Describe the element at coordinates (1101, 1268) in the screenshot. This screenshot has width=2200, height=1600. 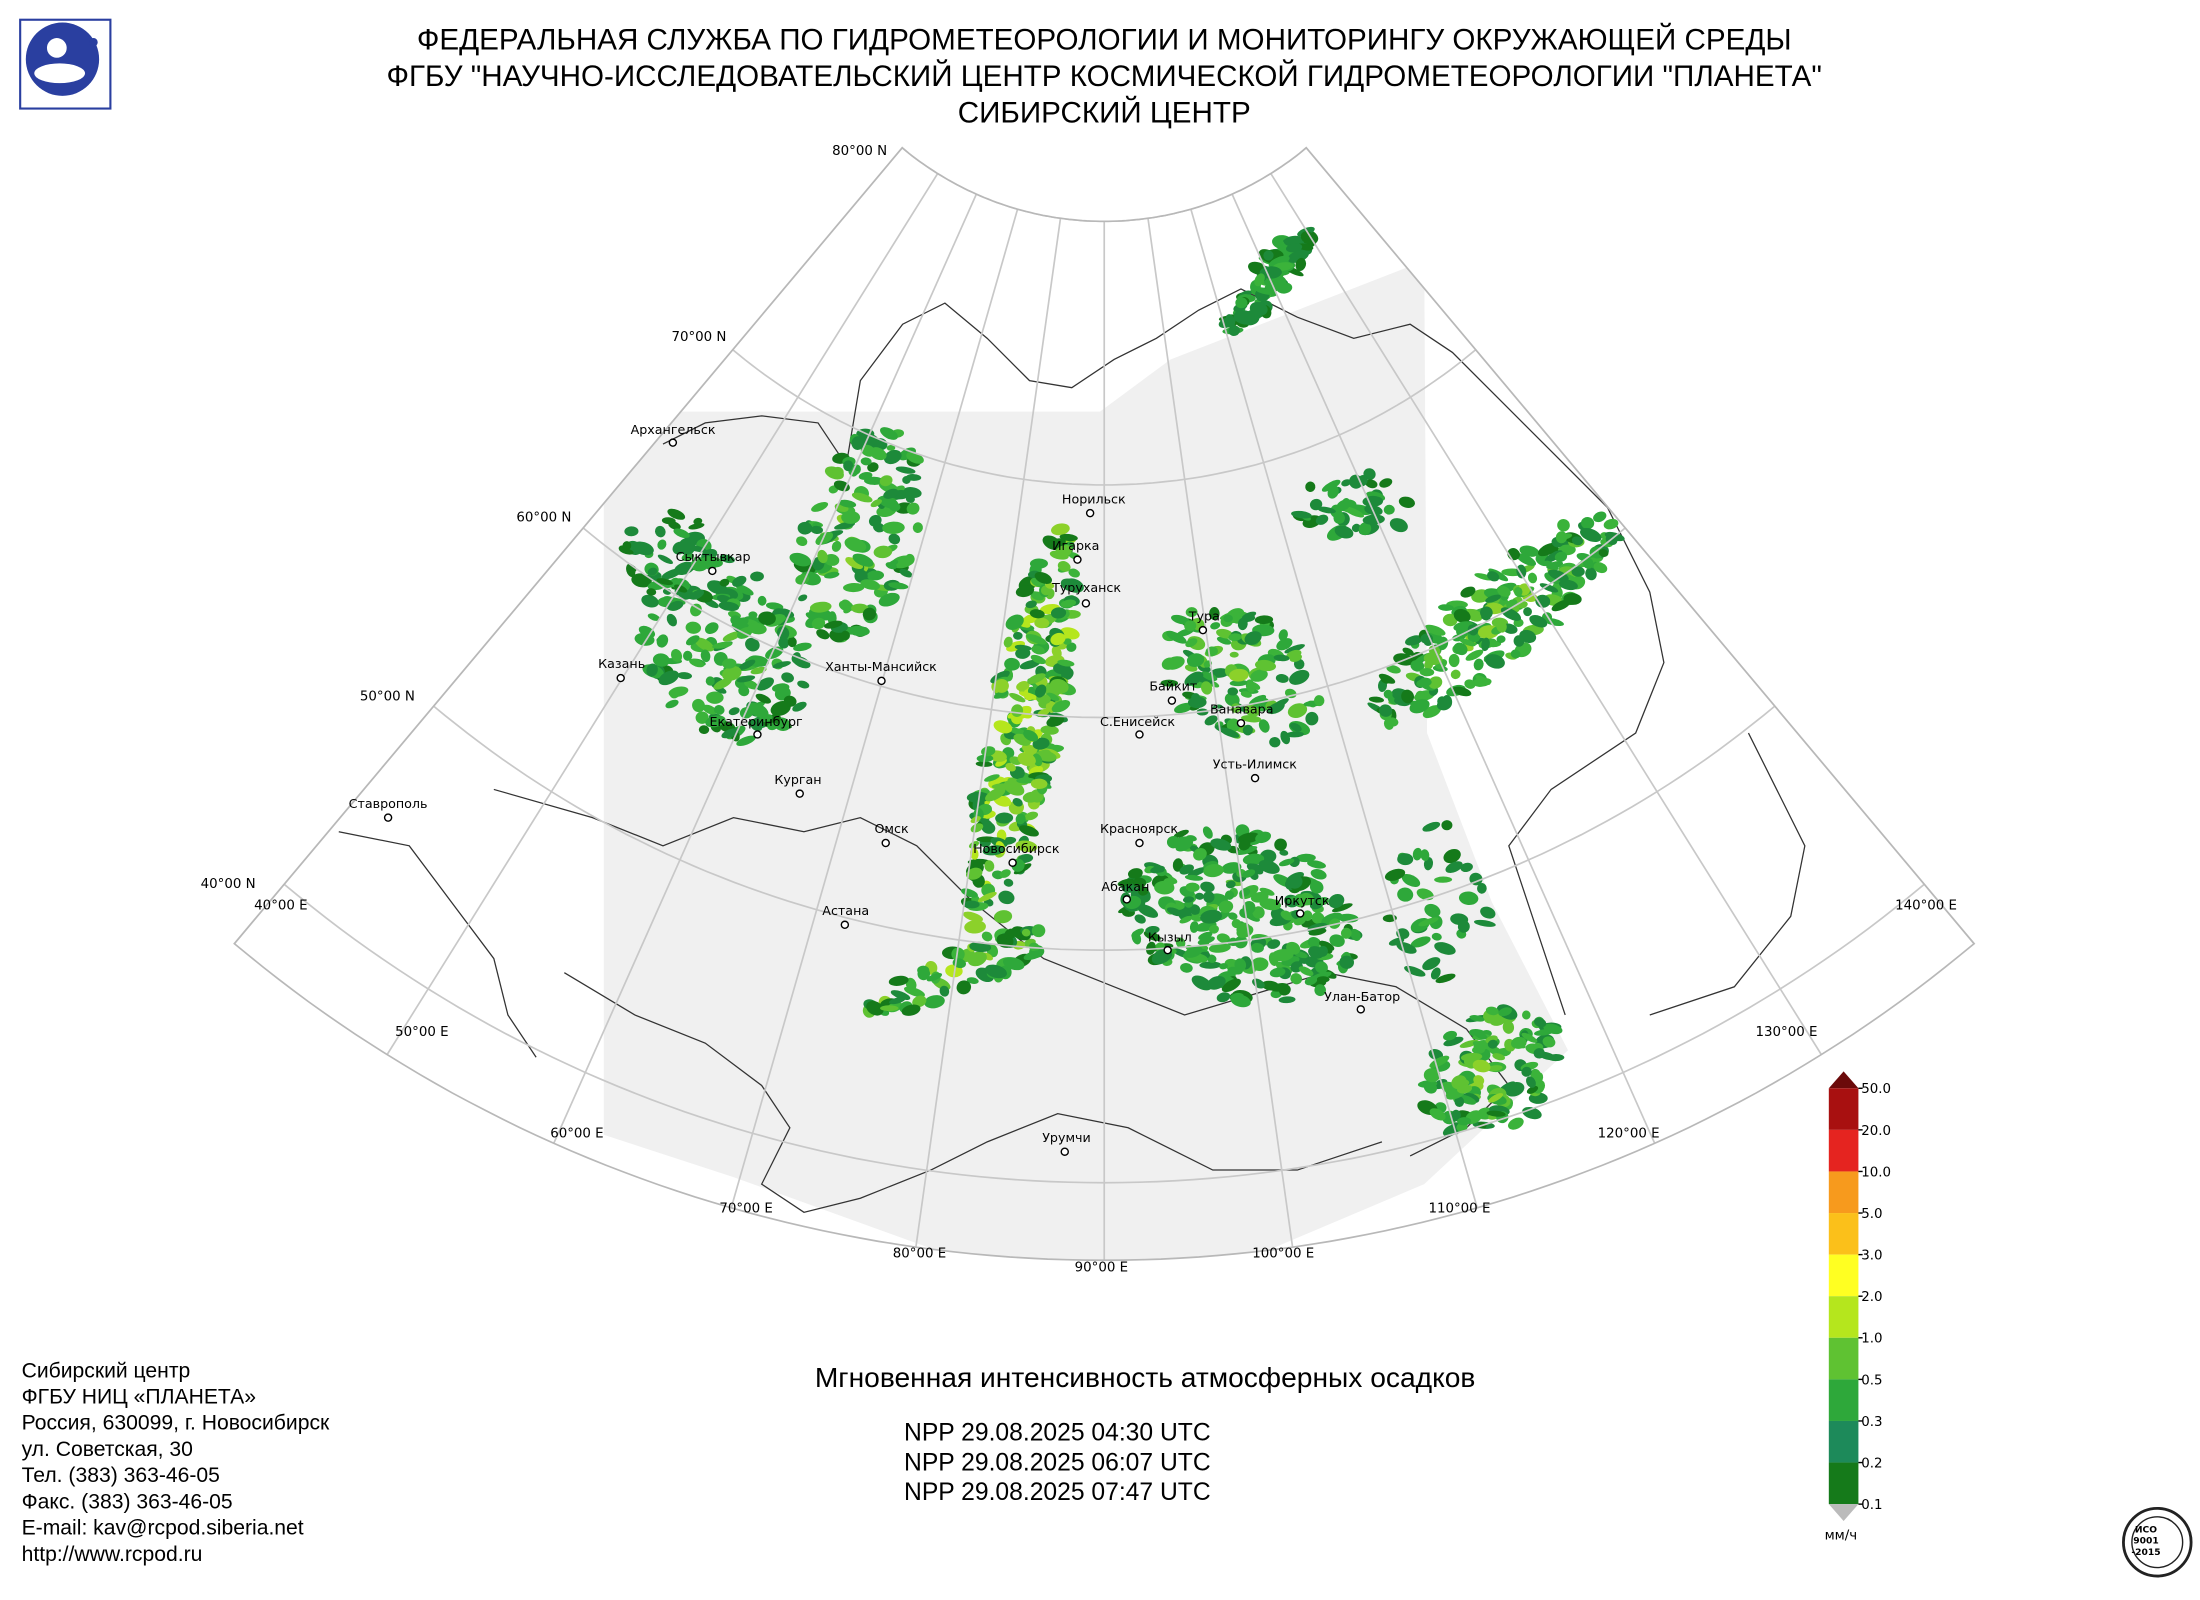
I see `meridian-label: 90°00 E` at that location.